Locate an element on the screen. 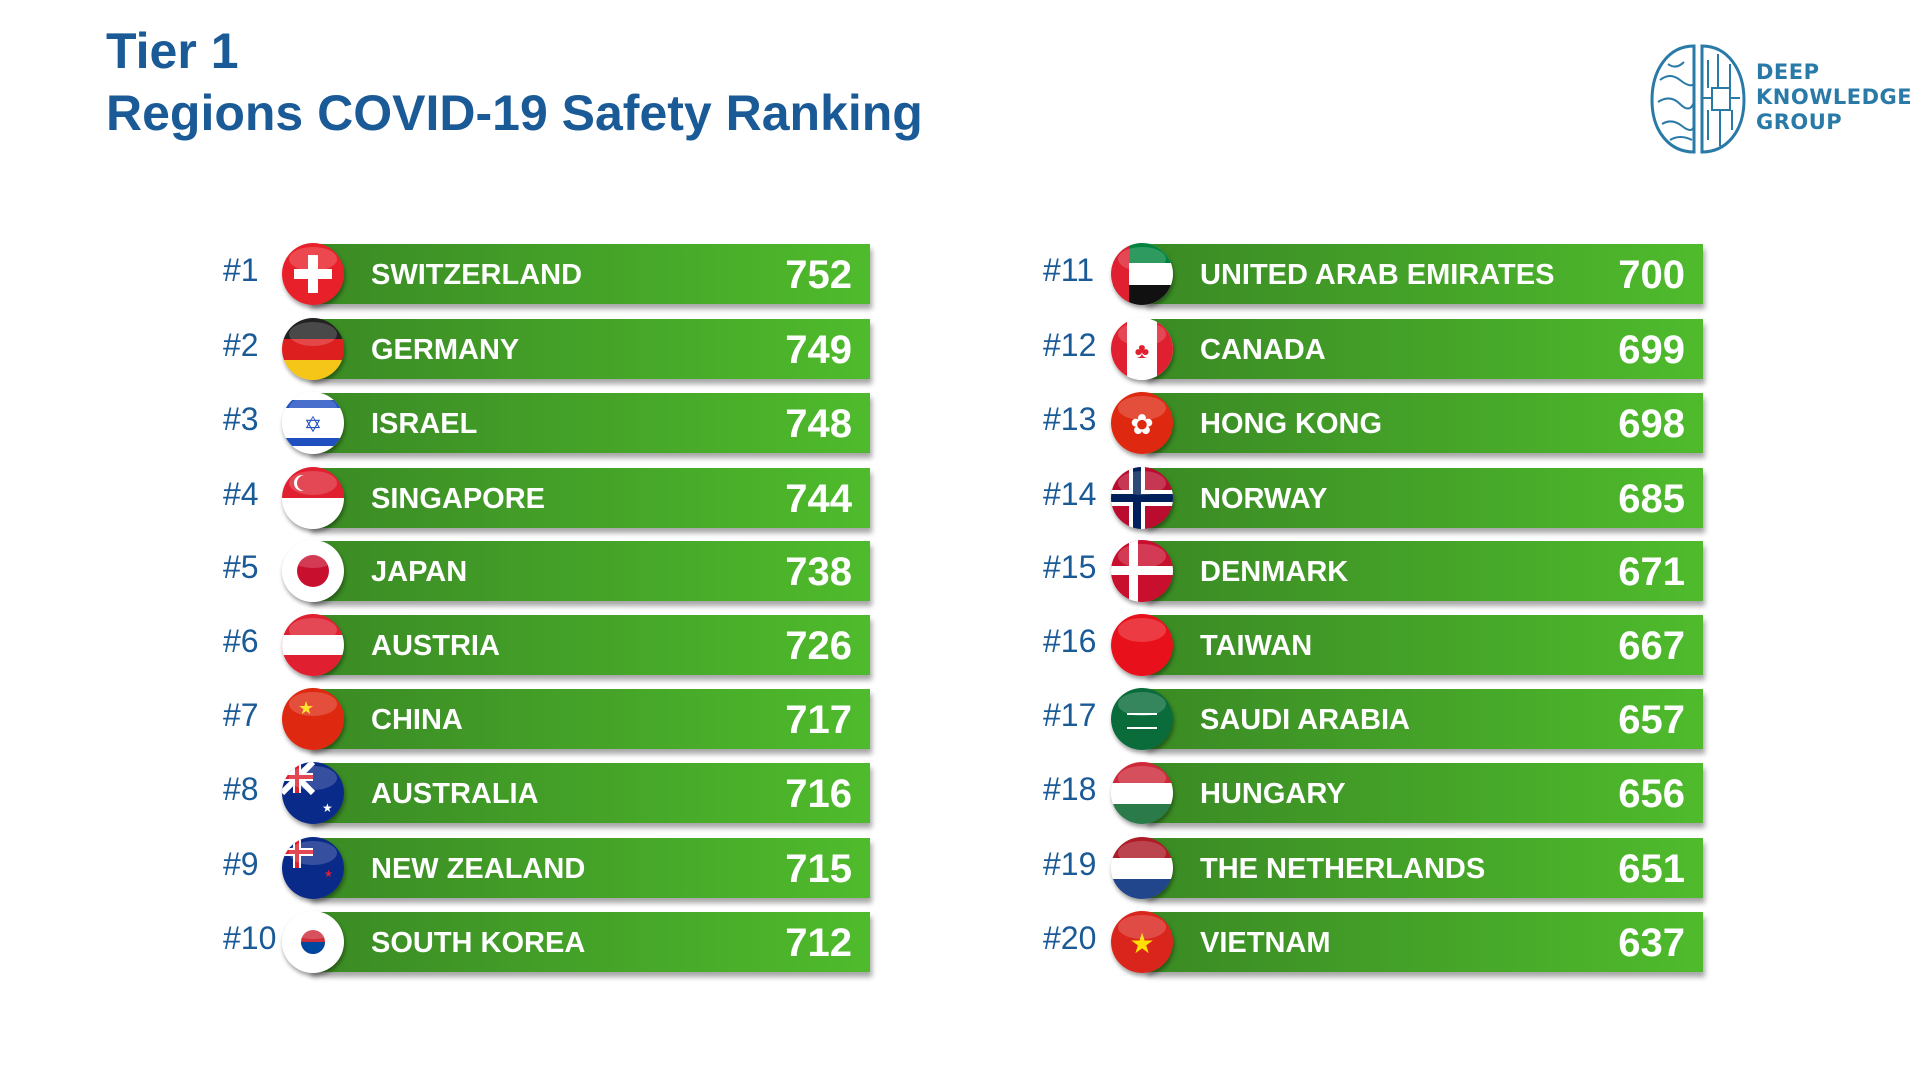 This screenshot has width=1918, height=1080. logo-text-line1: DEEP is located at coordinates (1788, 72).